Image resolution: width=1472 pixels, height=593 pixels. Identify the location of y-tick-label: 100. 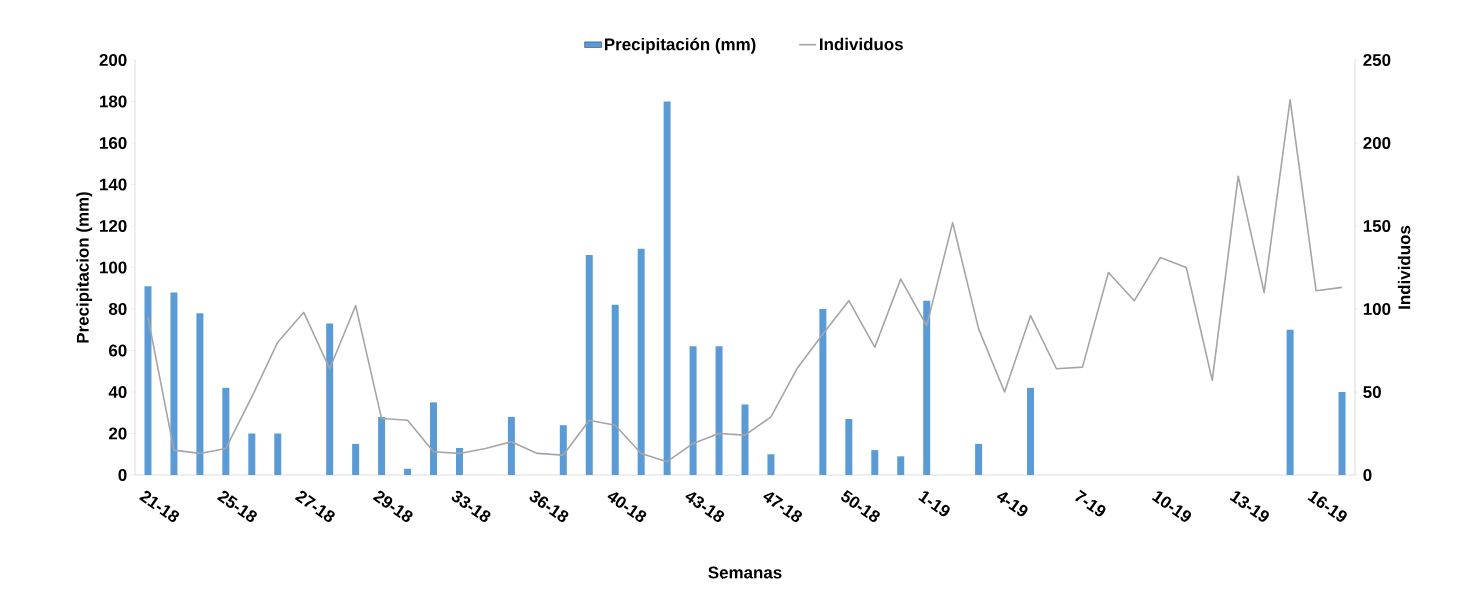
(113, 267).